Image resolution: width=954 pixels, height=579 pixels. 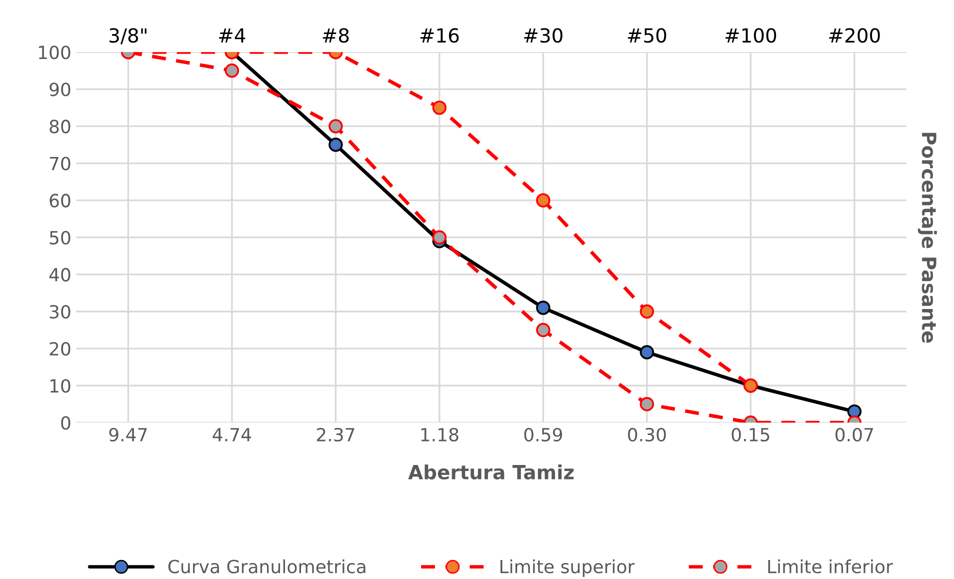 I want to click on legend-label: Limite superior, so click(x=567, y=568).